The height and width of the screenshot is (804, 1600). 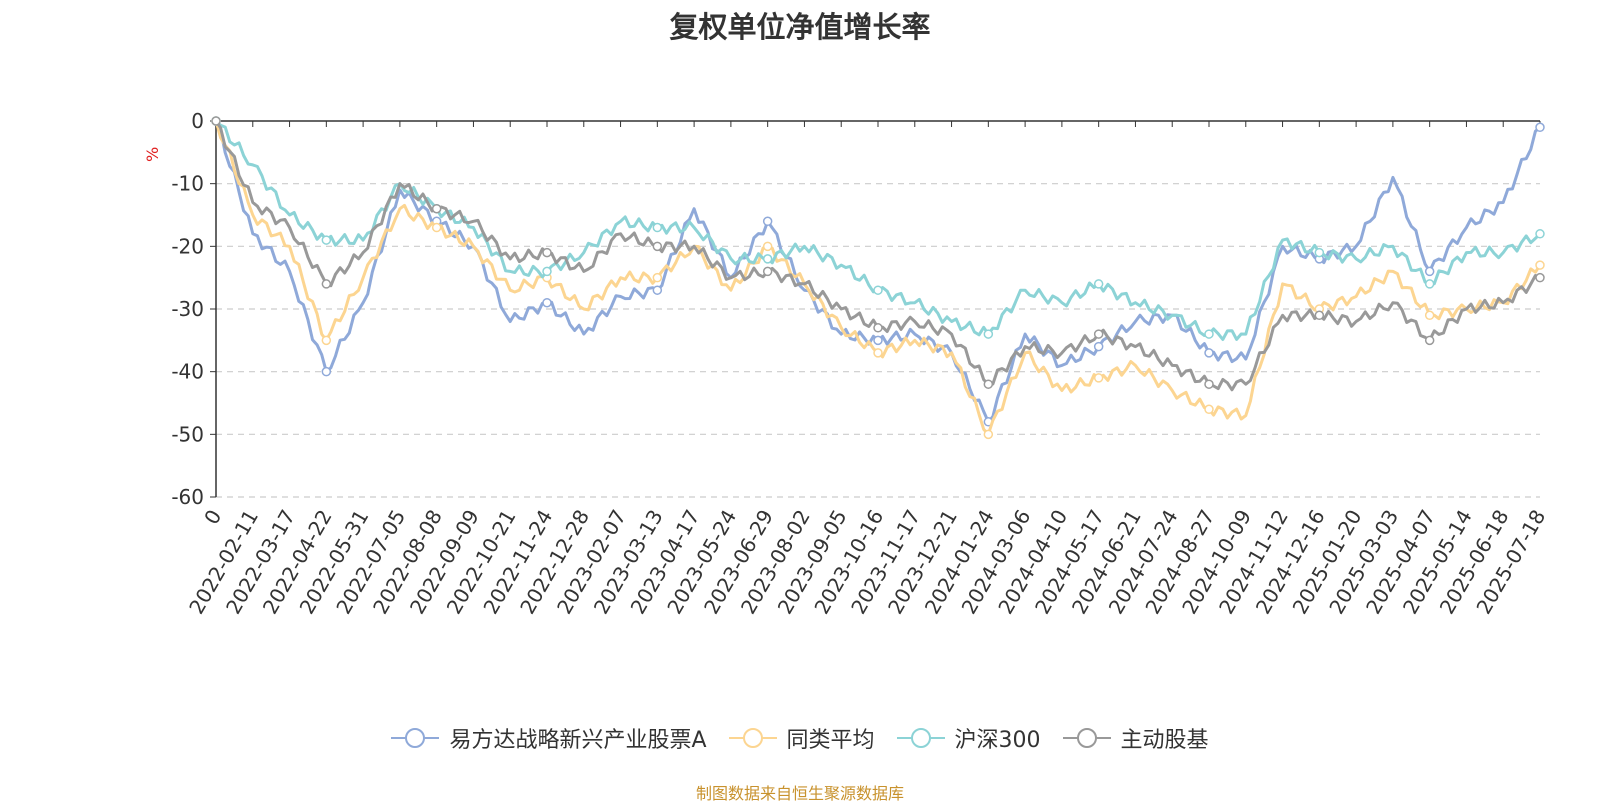 I want to click on legend-item: 沪深300, so click(x=968, y=738).